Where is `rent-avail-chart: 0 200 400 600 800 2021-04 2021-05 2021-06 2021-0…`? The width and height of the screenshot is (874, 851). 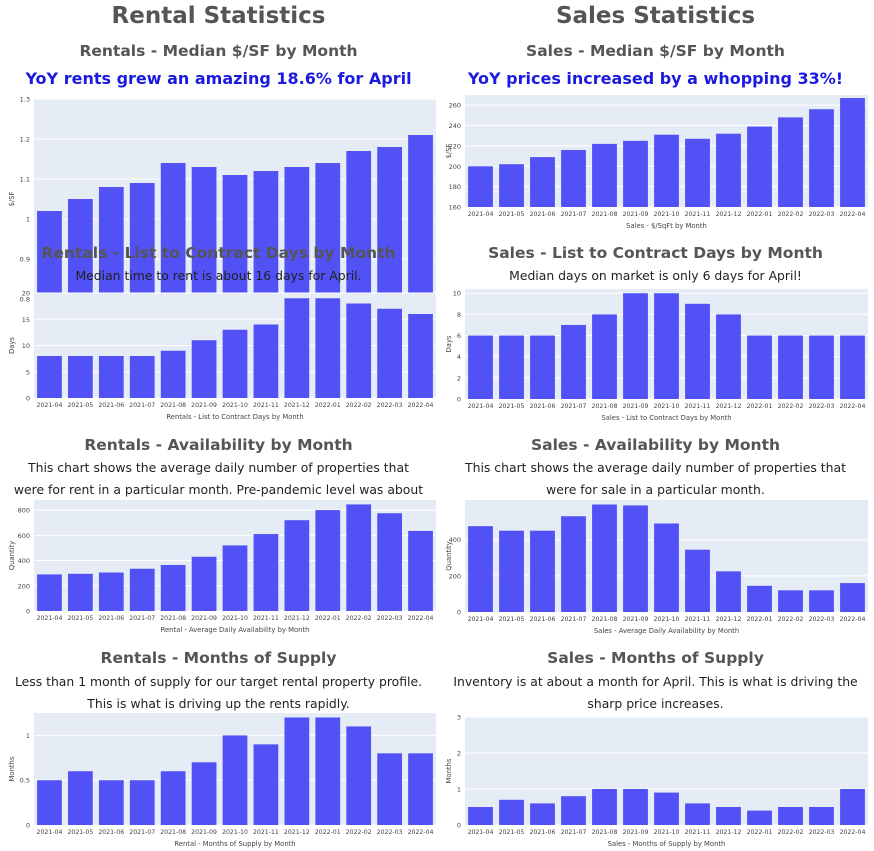
rent-avail-chart: 0 200 400 600 800 2021-04 2021-05 2021-06 2021-0… is located at coordinates (222, 567).